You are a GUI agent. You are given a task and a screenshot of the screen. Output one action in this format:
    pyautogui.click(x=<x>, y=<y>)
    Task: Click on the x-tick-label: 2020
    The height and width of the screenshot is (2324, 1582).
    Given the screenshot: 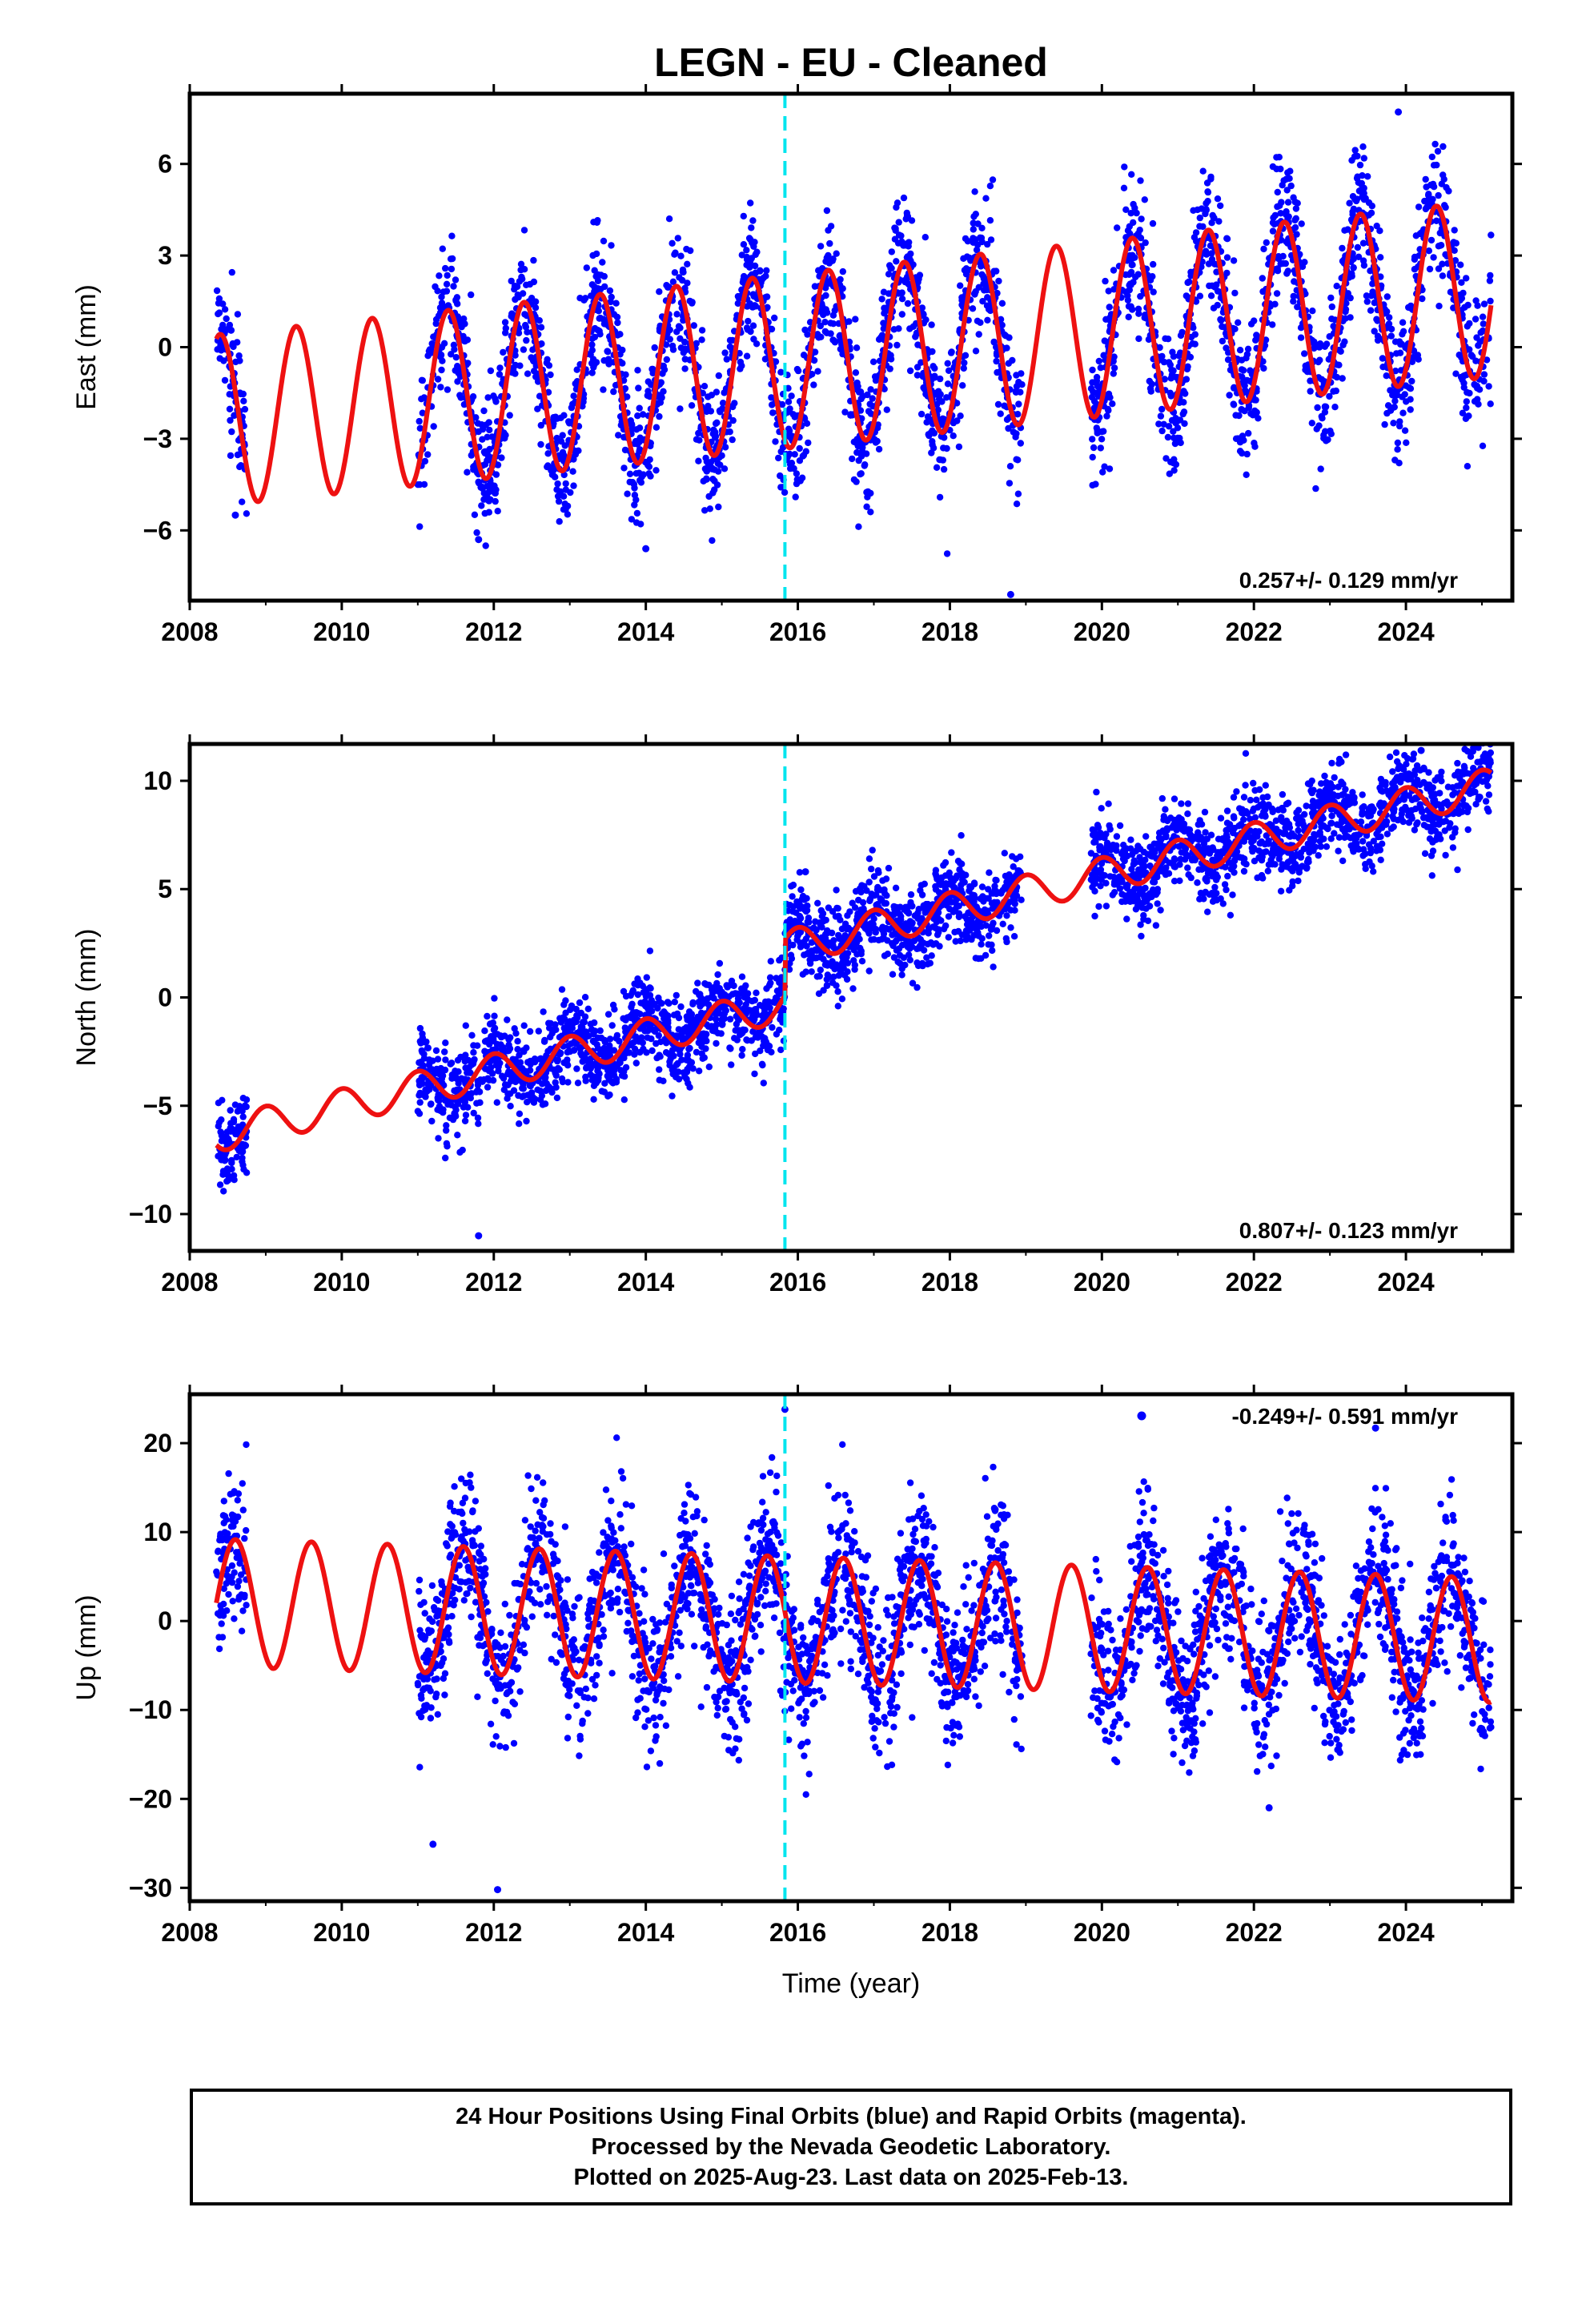 What is the action you would take?
    pyautogui.click(x=1102, y=631)
    